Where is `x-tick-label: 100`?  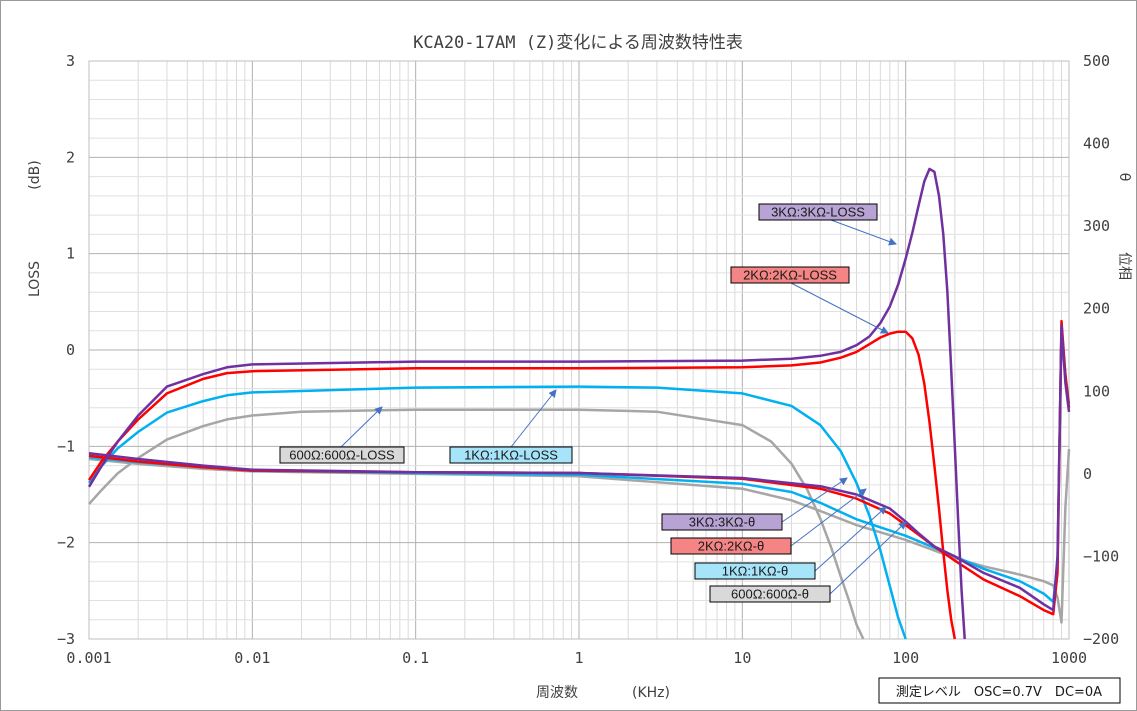
x-tick-label: 100 is located at coordinates (905, 658).